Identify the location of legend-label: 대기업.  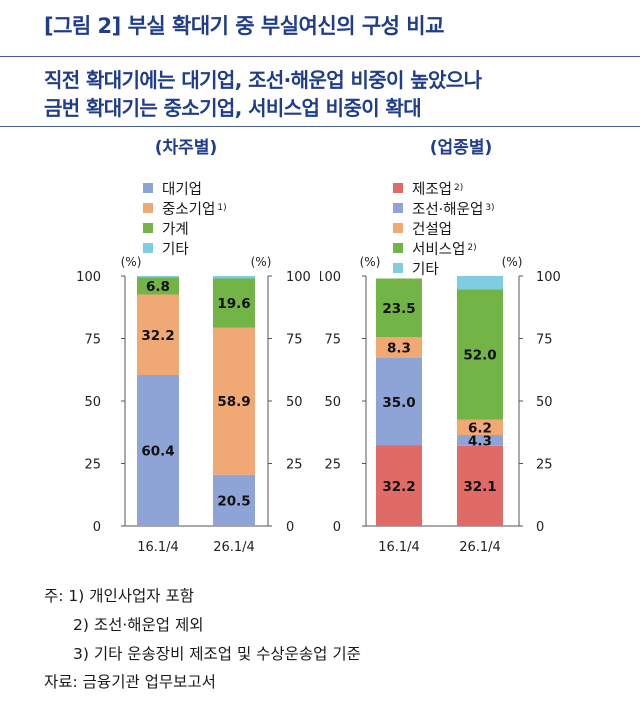
(182, 189).